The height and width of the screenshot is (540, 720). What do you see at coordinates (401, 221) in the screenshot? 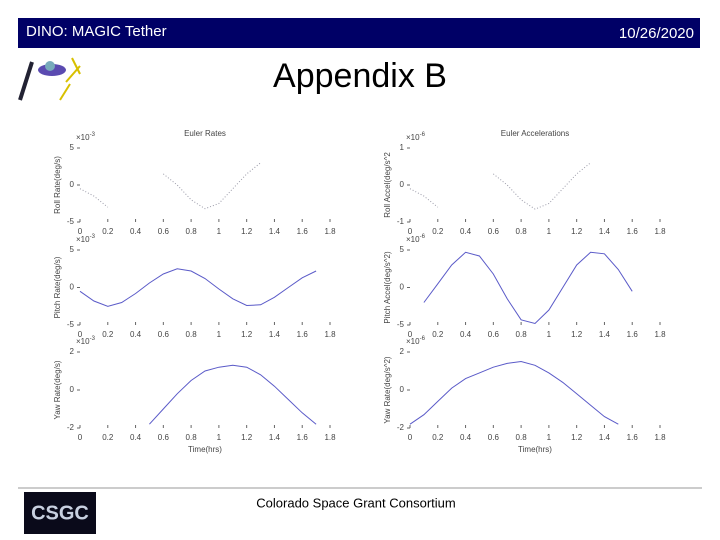
I see `y-tick-label: -1` at bounding box center [401, 221].